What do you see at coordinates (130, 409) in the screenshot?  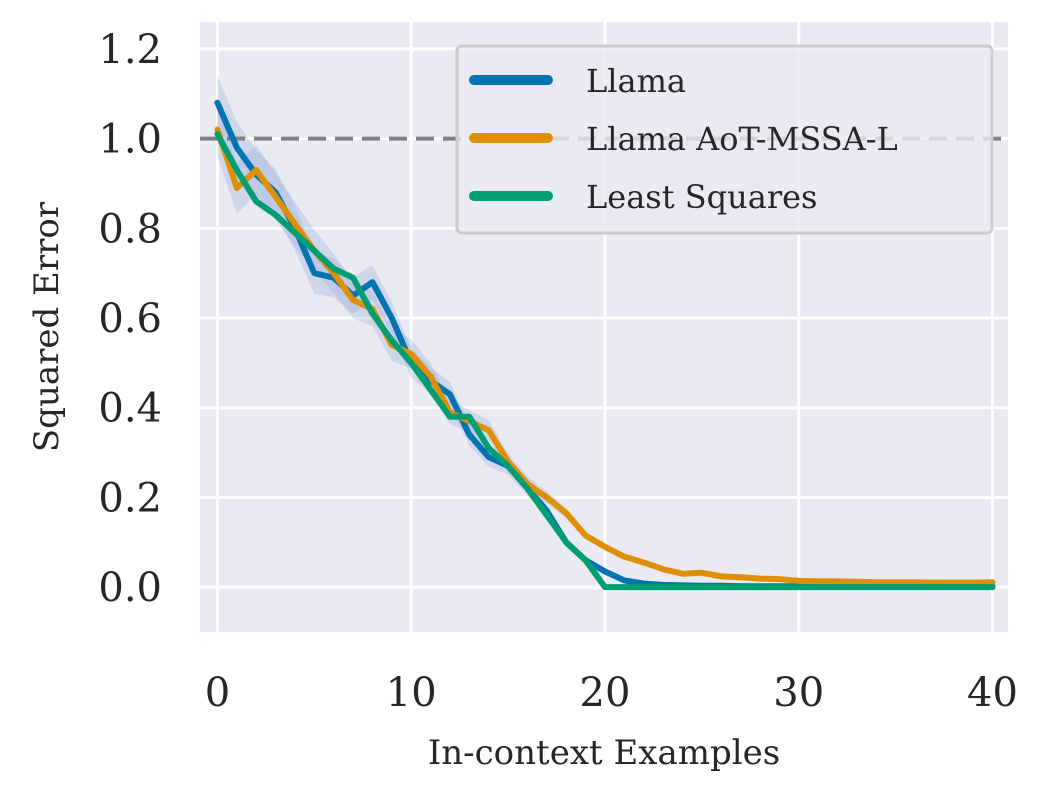 I see `y-tick-label: 0.4` at bounding box center [130, 409].